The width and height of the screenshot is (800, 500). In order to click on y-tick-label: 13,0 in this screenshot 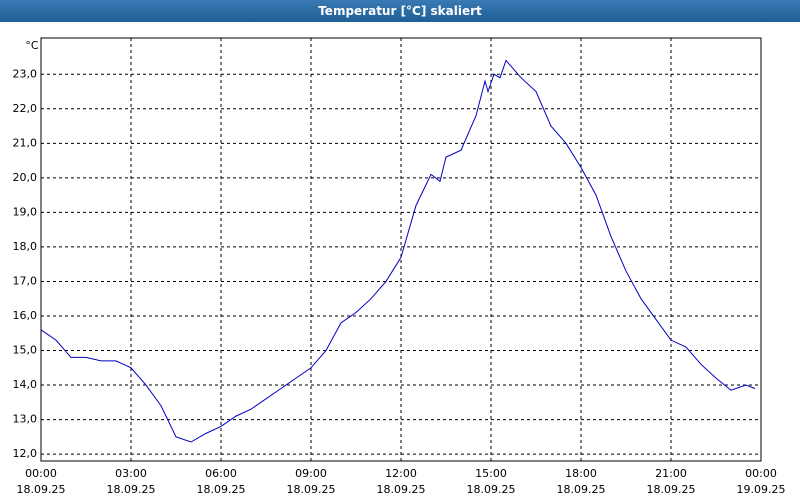, I will do `click(25, 419)`.